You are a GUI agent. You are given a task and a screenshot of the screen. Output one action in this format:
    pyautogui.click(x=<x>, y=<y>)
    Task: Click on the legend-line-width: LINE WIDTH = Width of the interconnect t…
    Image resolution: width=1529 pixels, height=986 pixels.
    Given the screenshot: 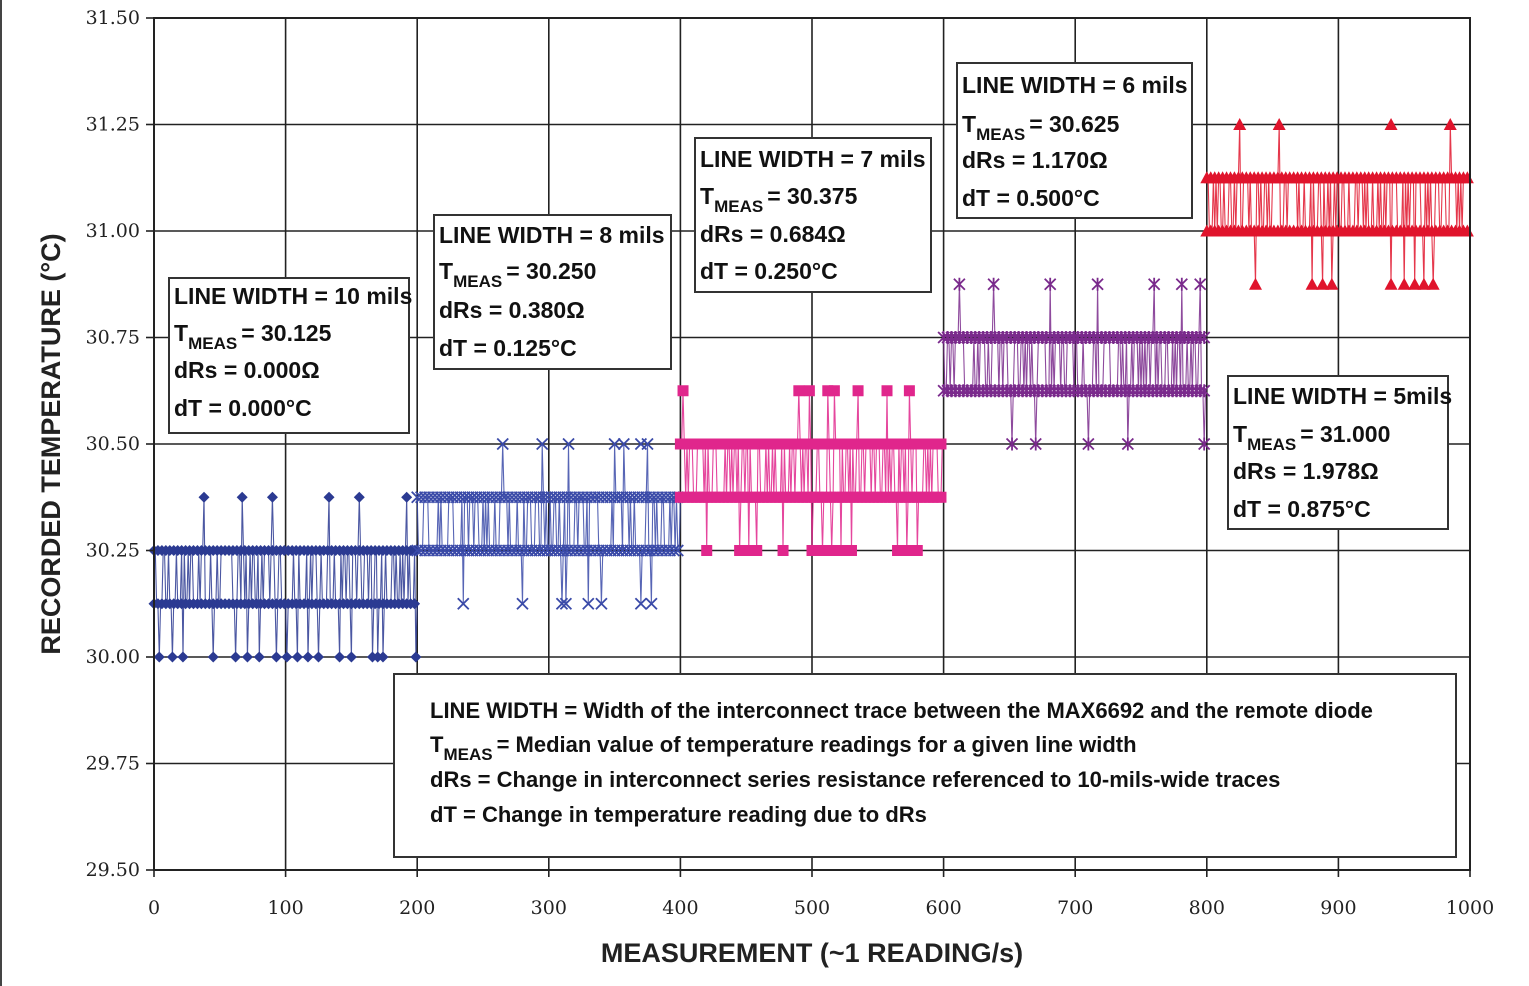 What is the action you would take?
    pyautogui.click(x=901, y=710)
    